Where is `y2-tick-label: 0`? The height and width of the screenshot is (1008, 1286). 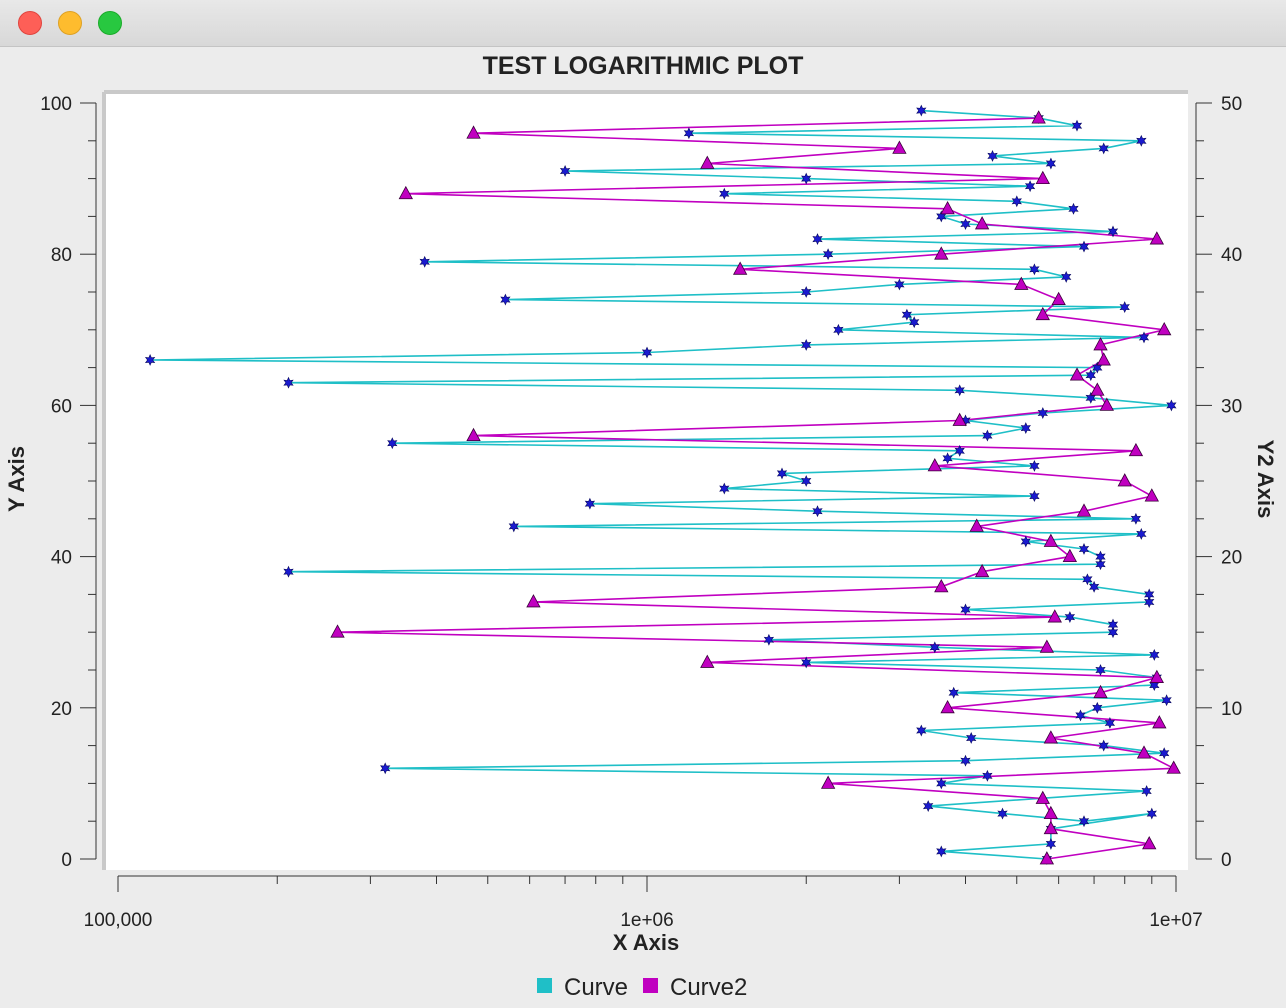 y2-tick-label: 0 is located at coordinates (1226, 860).